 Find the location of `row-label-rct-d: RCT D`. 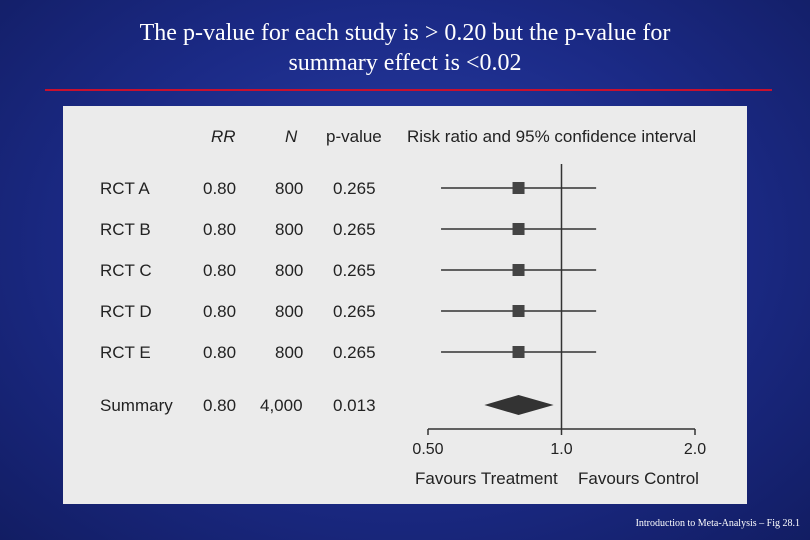

row-label-rct-d: RCT D is located at coordinates (126, 311).